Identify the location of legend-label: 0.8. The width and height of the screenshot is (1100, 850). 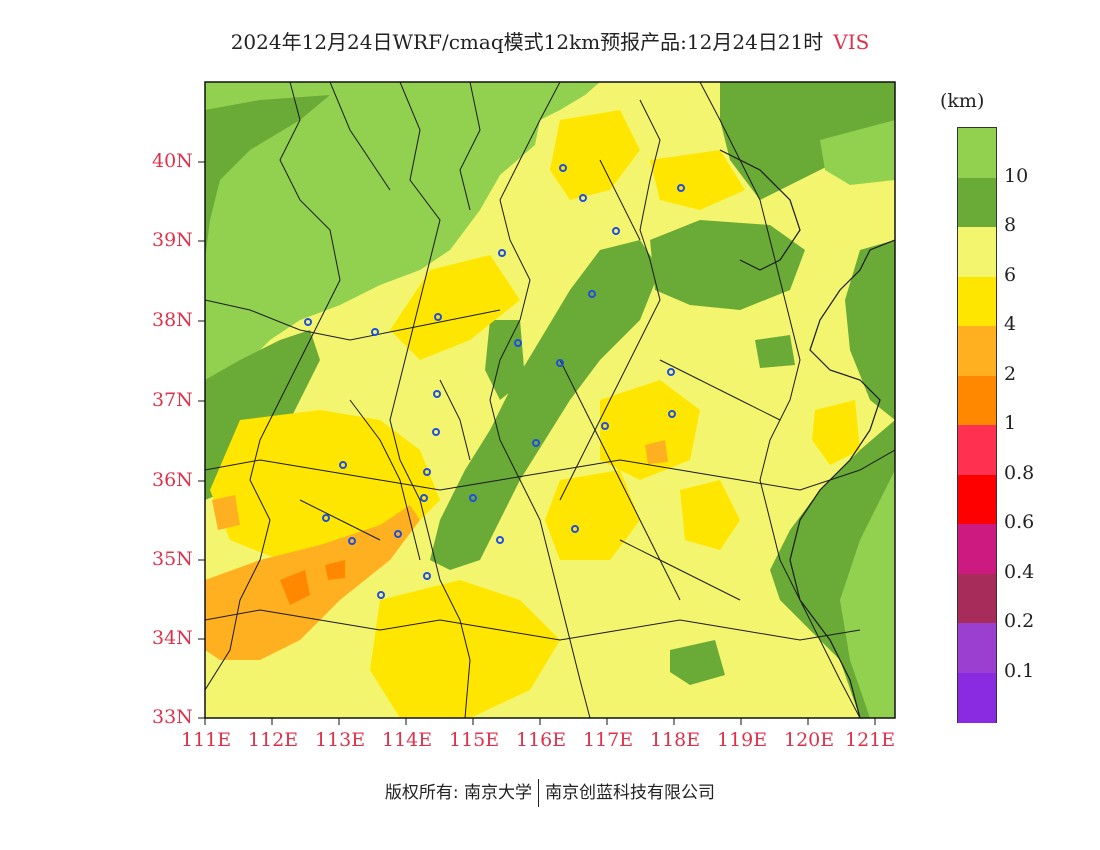
(1019, 472).